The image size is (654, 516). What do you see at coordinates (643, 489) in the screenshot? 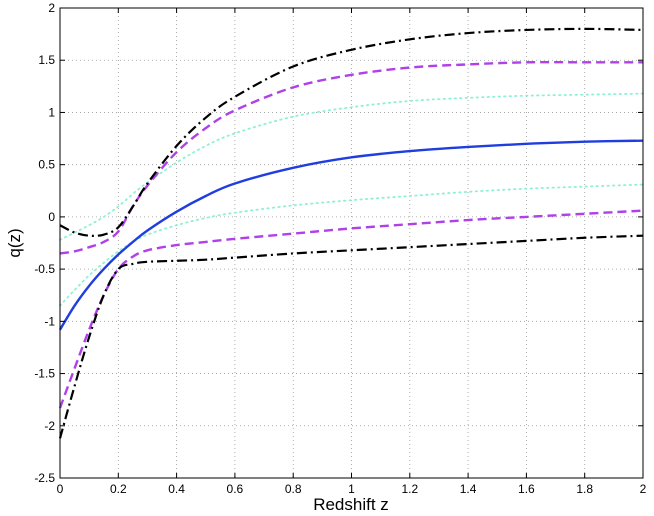
I see `x-tick-label: 2` at bounding box center [643, 489].